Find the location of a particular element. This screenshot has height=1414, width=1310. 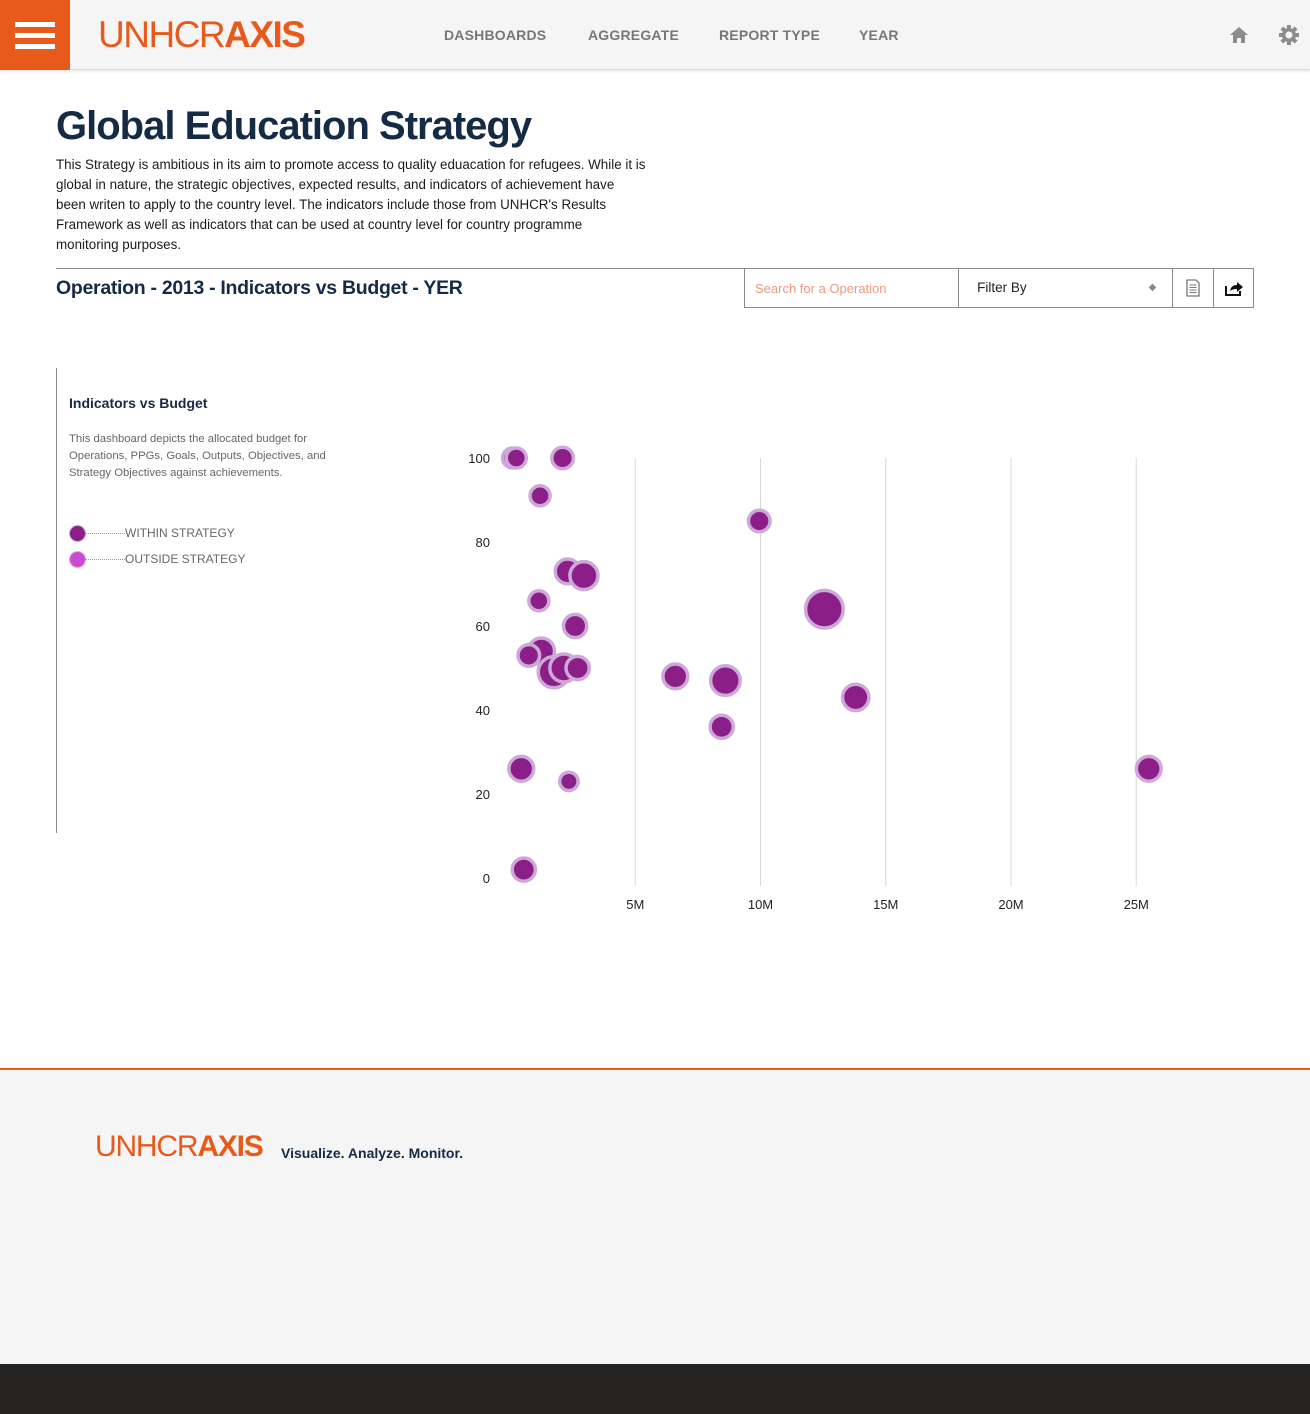

menu-icon is located at coordinates (35, 35).